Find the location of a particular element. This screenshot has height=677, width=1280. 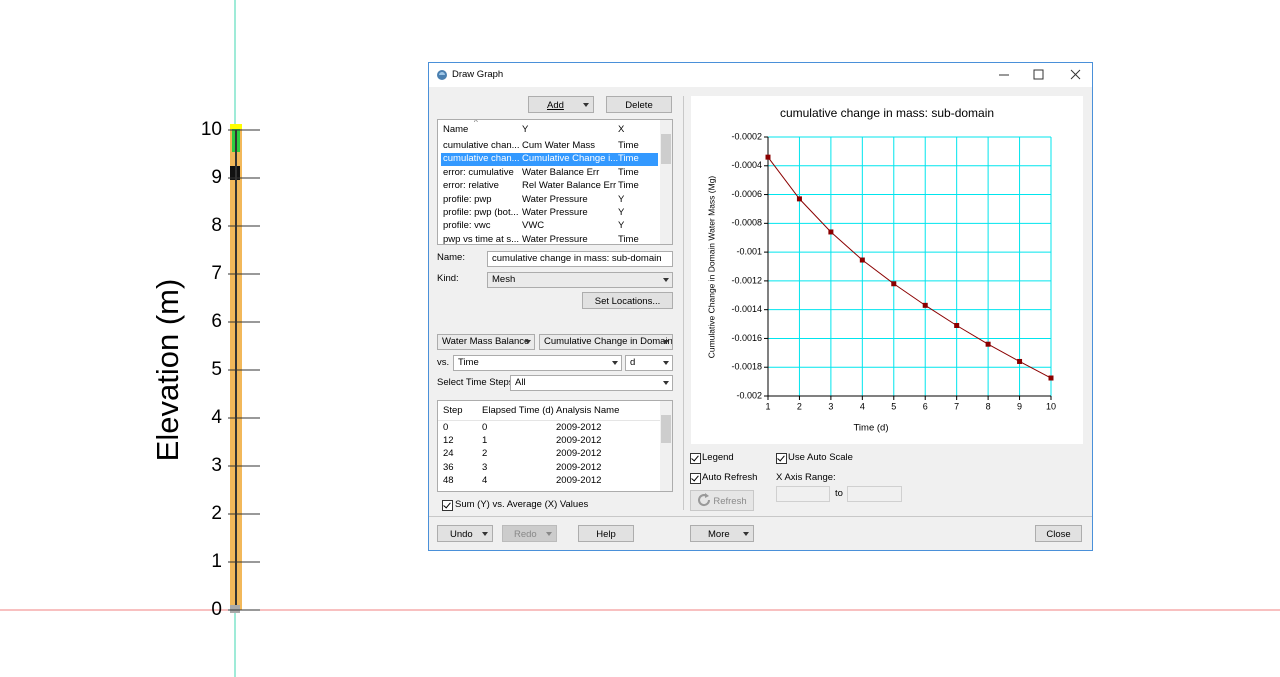

kind-select: Mesh is located at coordinates (580, 280).